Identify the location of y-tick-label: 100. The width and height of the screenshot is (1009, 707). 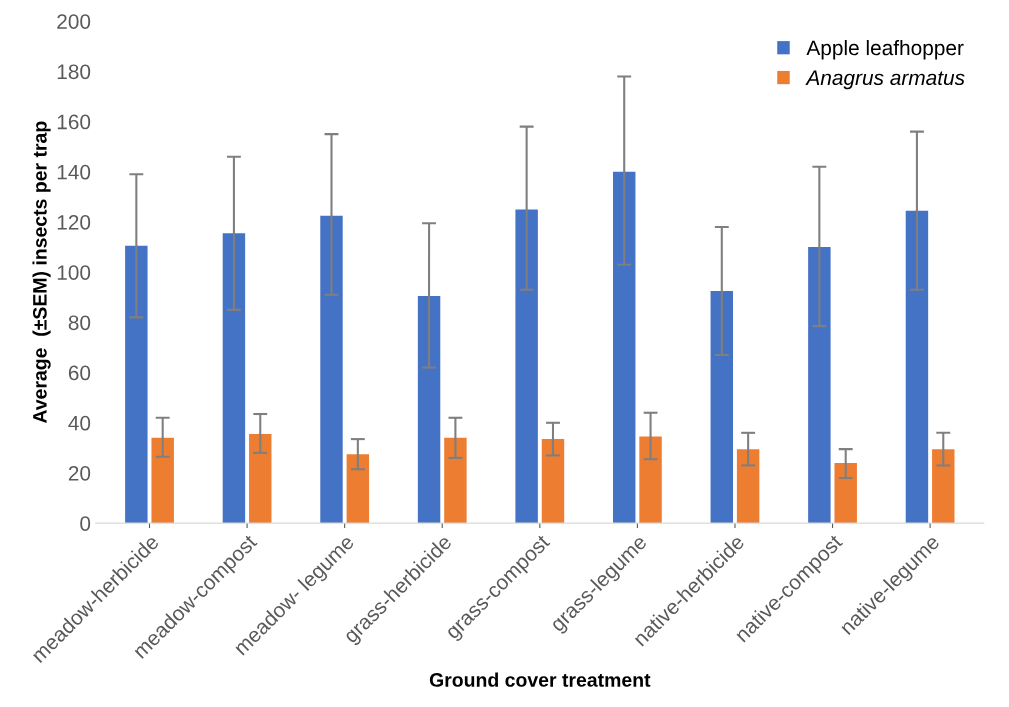
(74, 272).